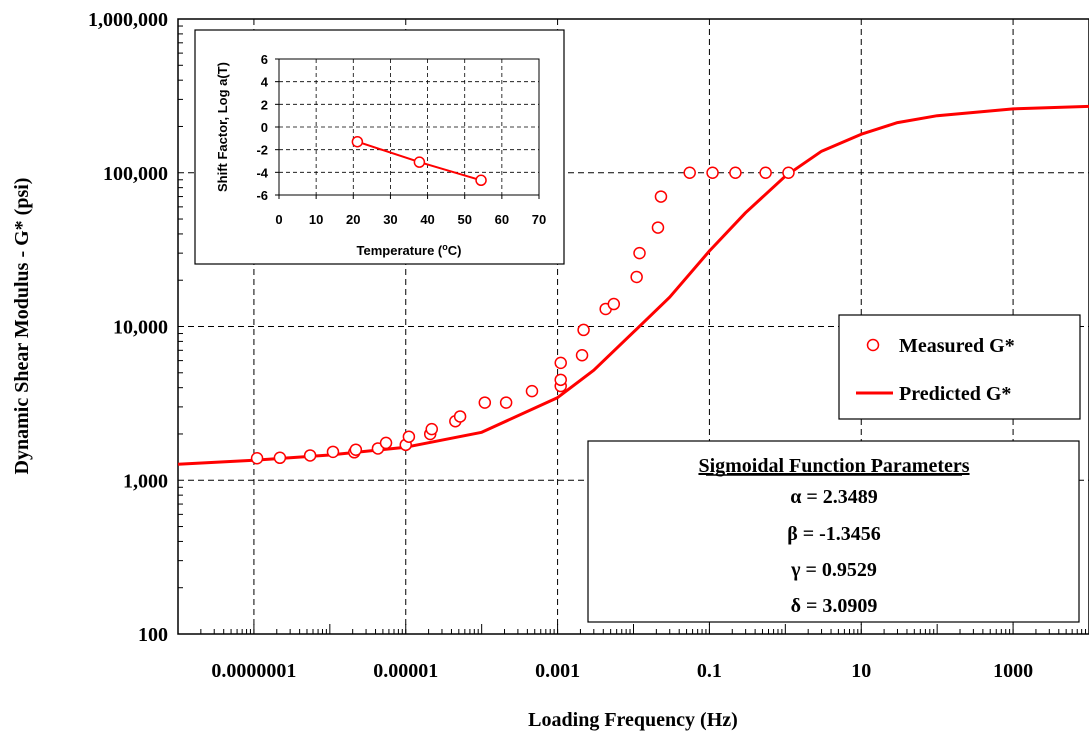 The width and height of the screenshot is (1089, 737). I want to click on inset-x-tick-label: 30, so click(390, 219).